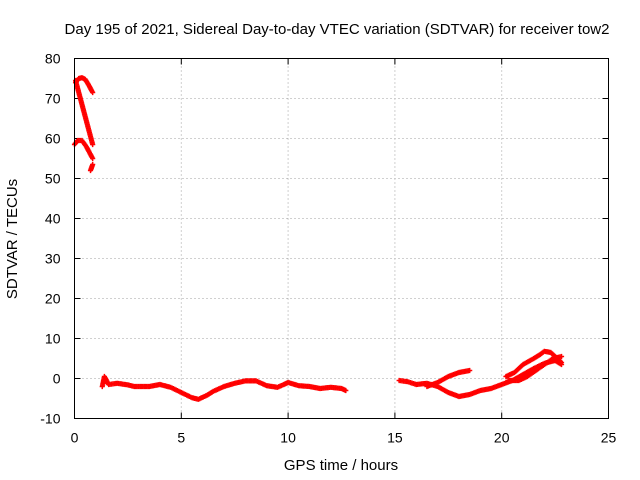 The width and height of the screenshot is (640, 480). I want to click on x-tick-label: 0, so click(75, 438).